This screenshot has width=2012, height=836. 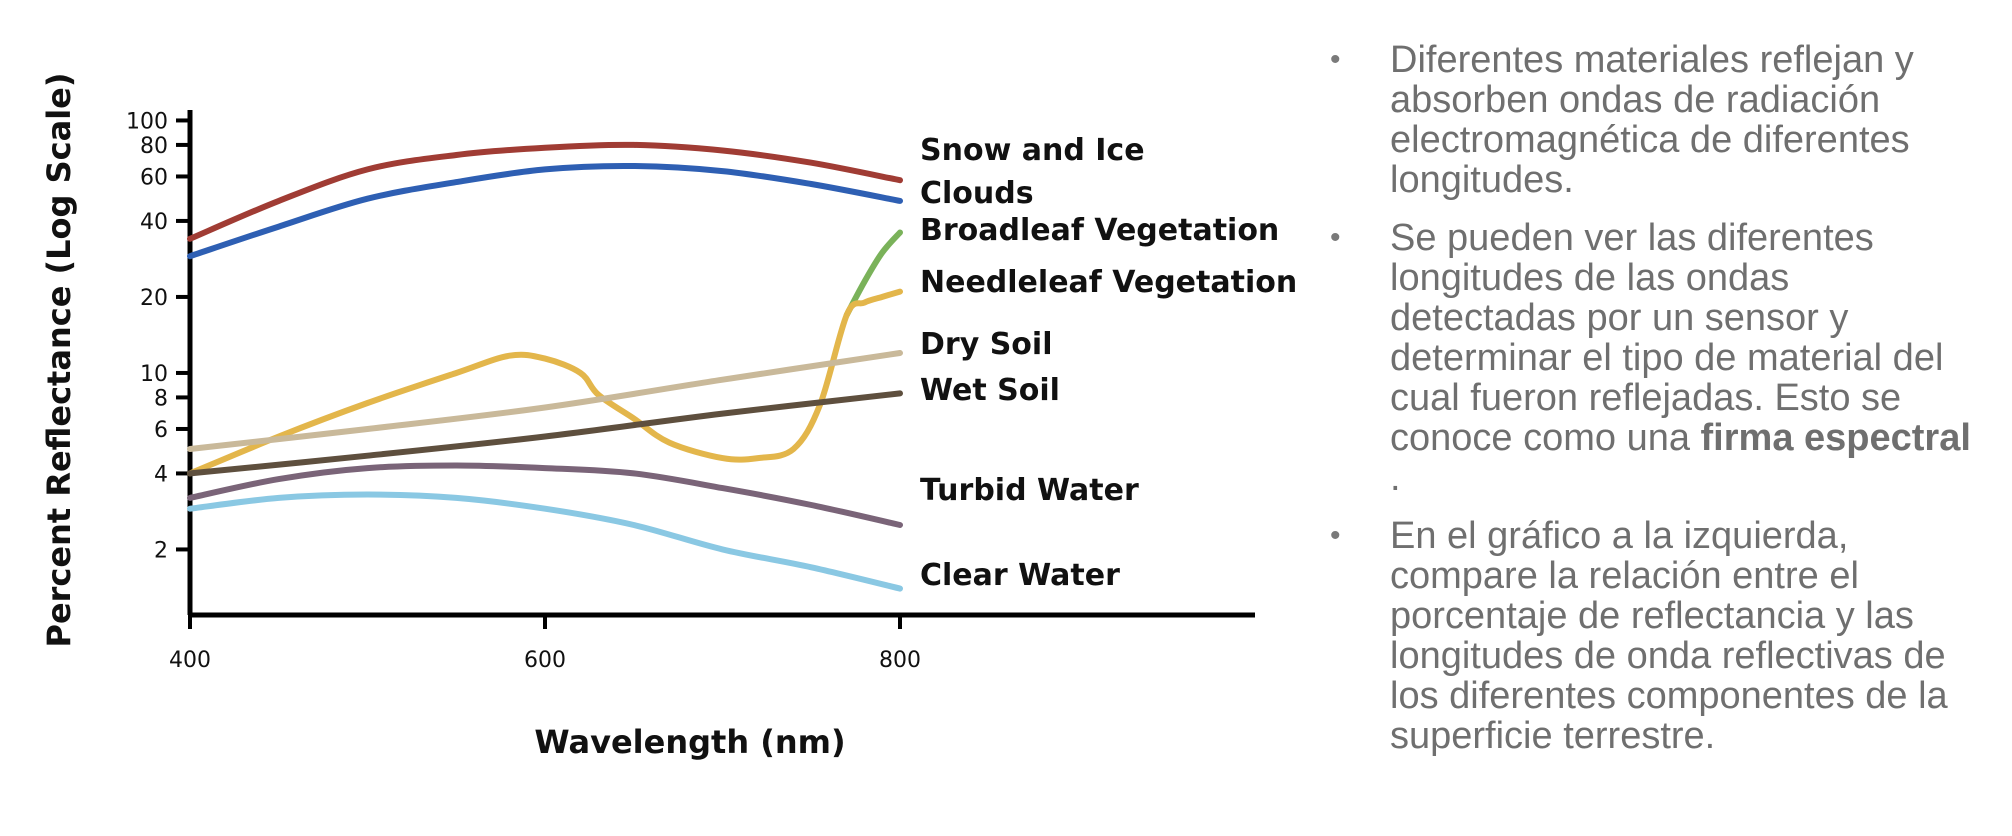 I want to click on series-line-snow-and-ice, so click(x=545, y=191).